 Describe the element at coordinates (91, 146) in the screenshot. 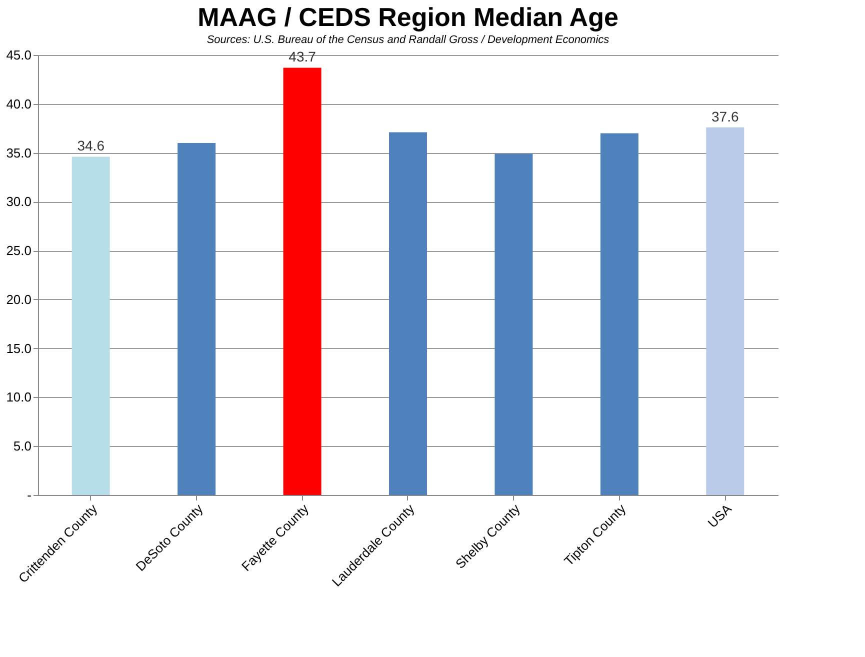

I see `data-label: 34.6` at that location.